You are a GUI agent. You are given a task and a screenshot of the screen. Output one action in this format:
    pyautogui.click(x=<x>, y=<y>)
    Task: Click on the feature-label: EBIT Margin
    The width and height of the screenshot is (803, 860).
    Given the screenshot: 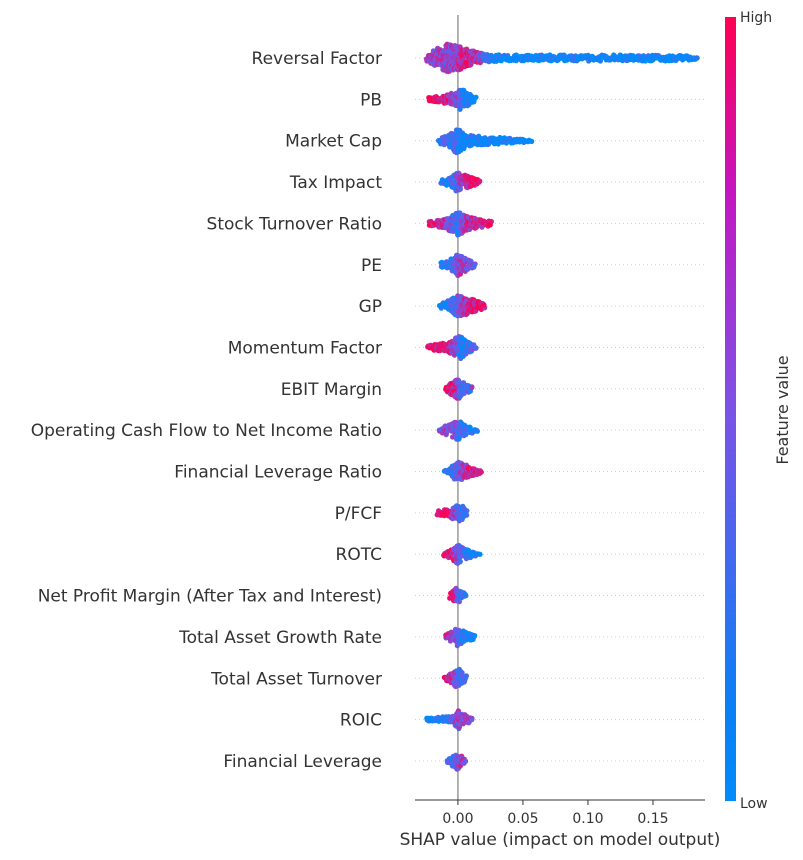 What is the action you would take?
    pyautogui.click(x=331, y=390)
    